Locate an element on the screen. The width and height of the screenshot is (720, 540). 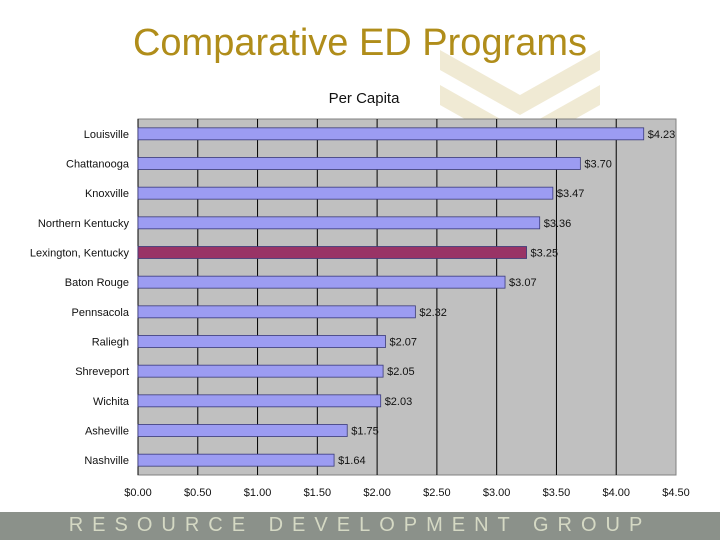
category-label: Asheville is located at coordinates (107, 432).